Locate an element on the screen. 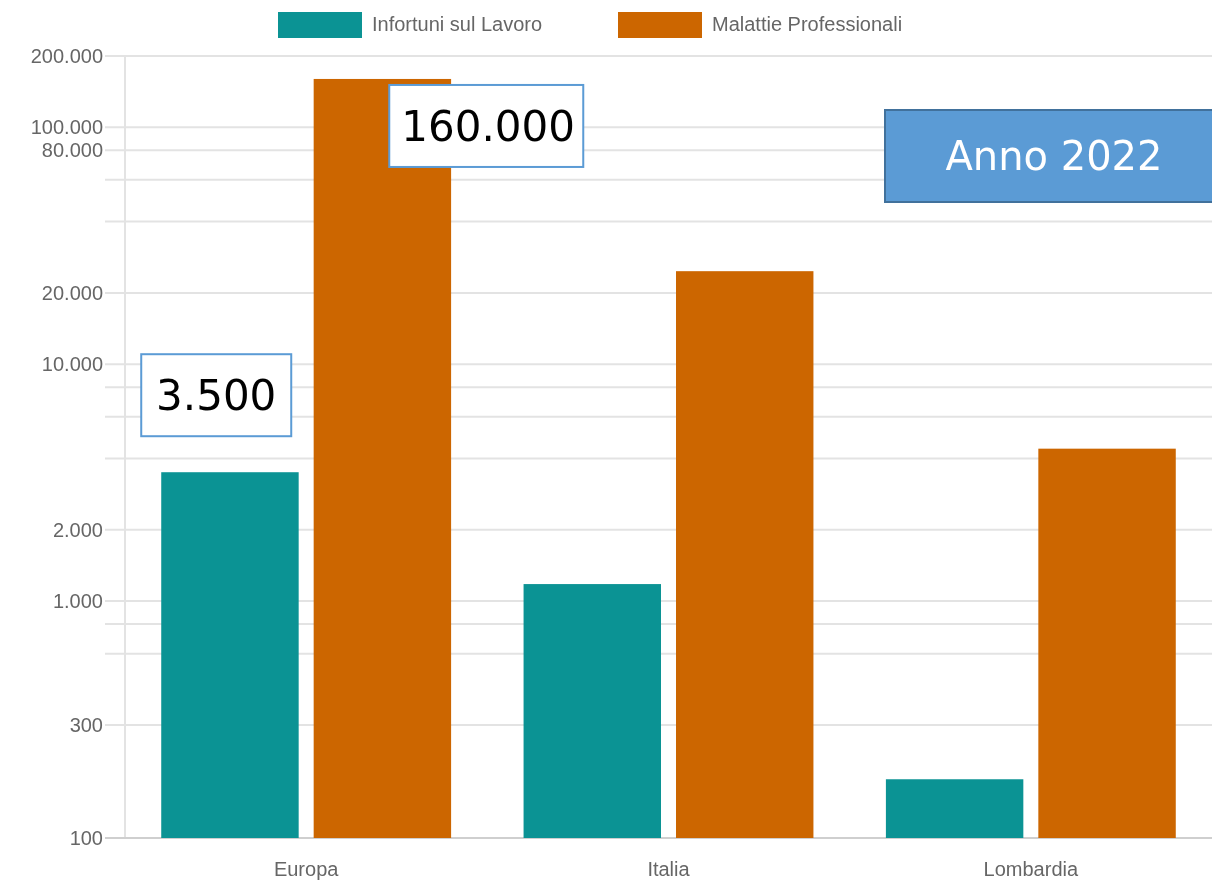  y-tick-label: 2.000 is located at coordinates (77, 529).